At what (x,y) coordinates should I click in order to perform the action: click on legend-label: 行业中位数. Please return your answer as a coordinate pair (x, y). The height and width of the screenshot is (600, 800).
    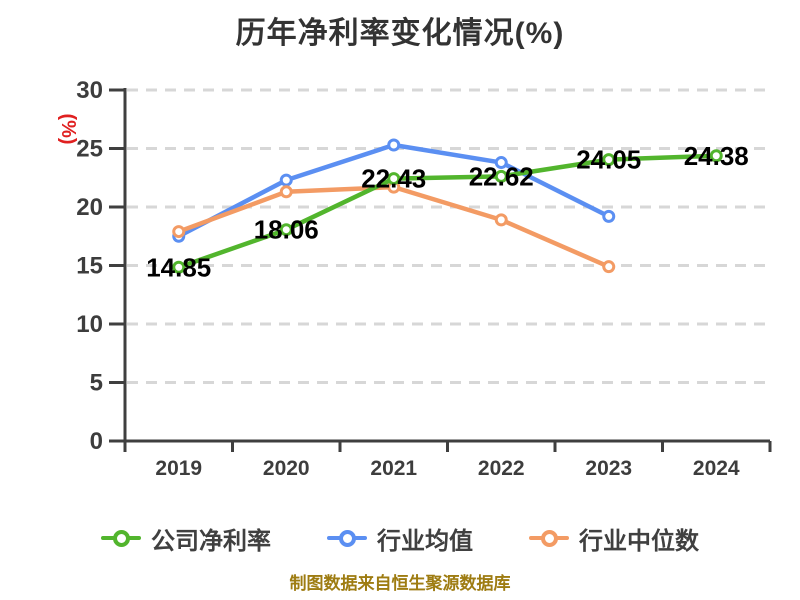
    Looking at the image, I should click on (639, 541).